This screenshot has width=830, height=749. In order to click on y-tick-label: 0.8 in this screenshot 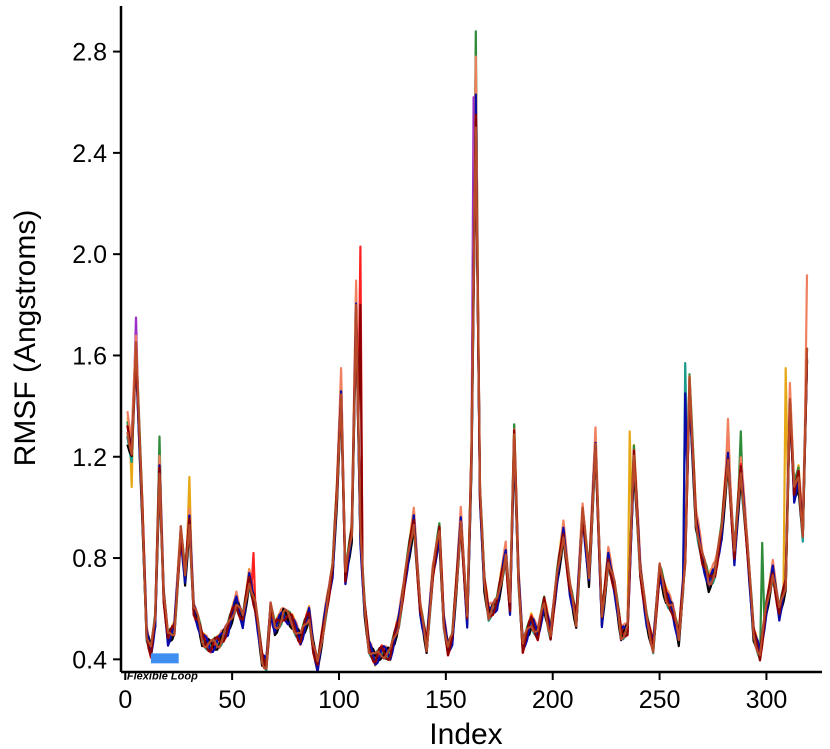, I will do `click(89, 559)`.